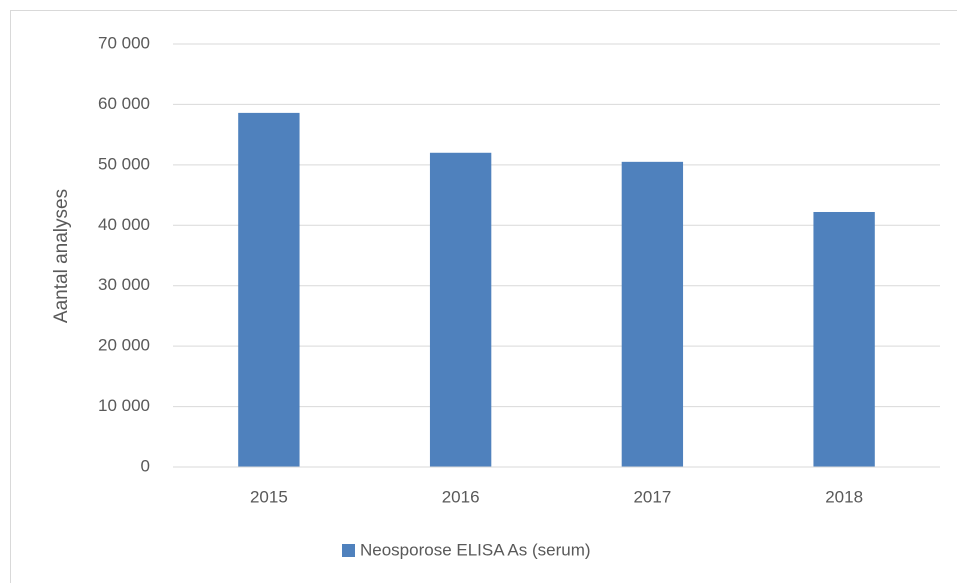  What do you see at coordinates (652, 496) in the screenshot?
I see `x-tick-label: 2017` at bounding box center [652, 496].